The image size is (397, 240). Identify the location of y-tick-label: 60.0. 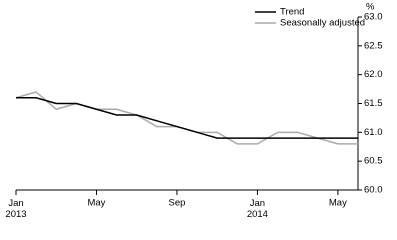
(373, 190).